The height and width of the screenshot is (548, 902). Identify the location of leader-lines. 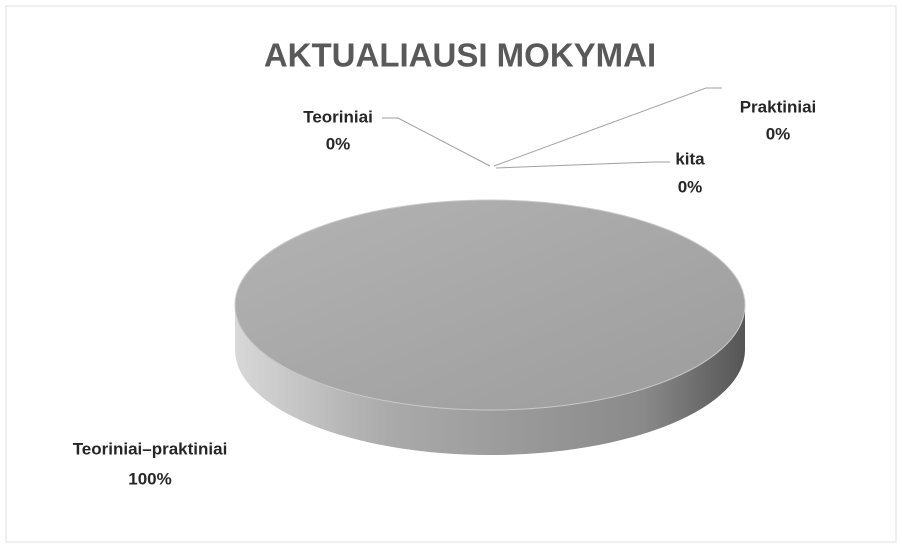
(552, 128).